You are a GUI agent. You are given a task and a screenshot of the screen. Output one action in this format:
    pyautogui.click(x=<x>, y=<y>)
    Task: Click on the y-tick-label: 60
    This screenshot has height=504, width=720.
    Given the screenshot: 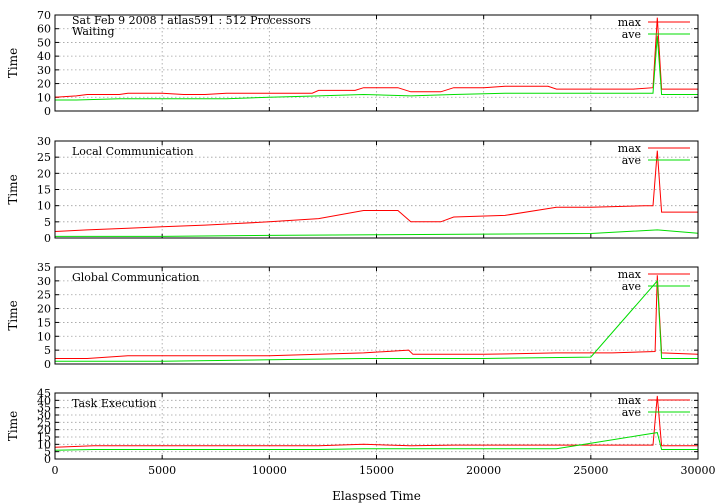 What is the action you would take?
    pyautogui.click(x=44, y=29)
    